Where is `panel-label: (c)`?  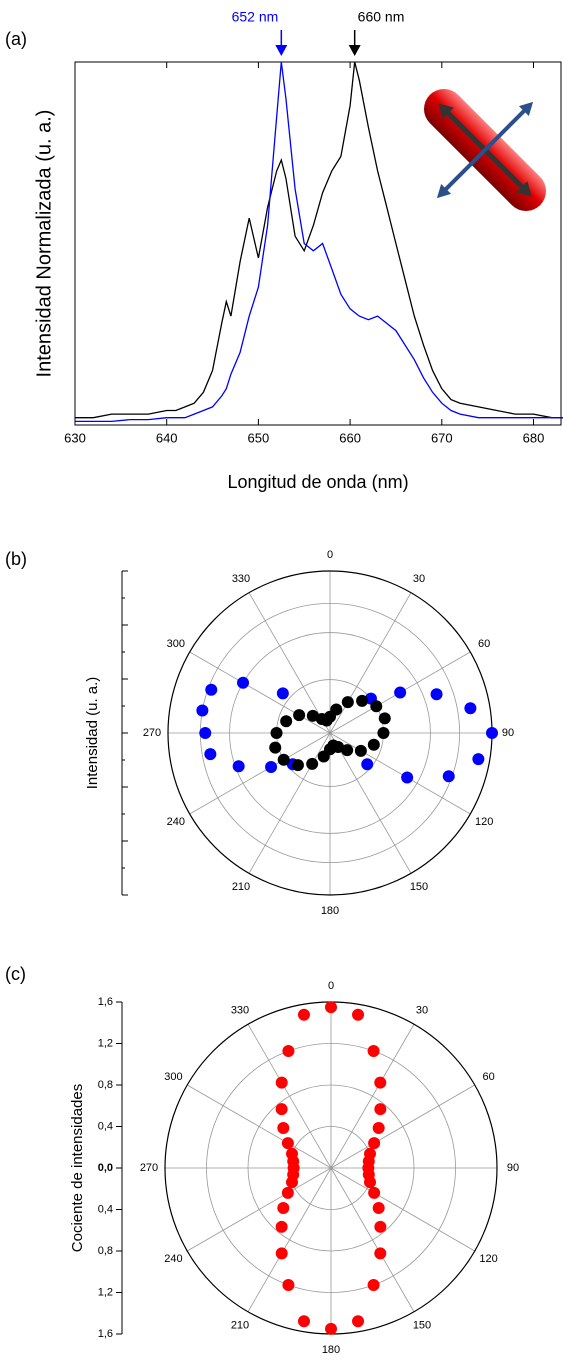
panel-label: (c) is located at coordinates (15, 974).